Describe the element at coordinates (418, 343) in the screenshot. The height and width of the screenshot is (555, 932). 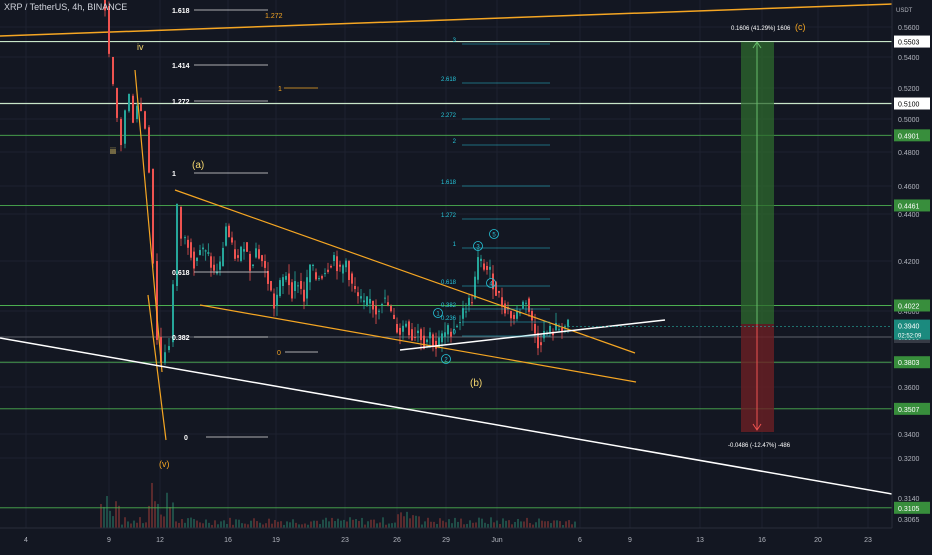
I see `wedge-lower-line` at that location.